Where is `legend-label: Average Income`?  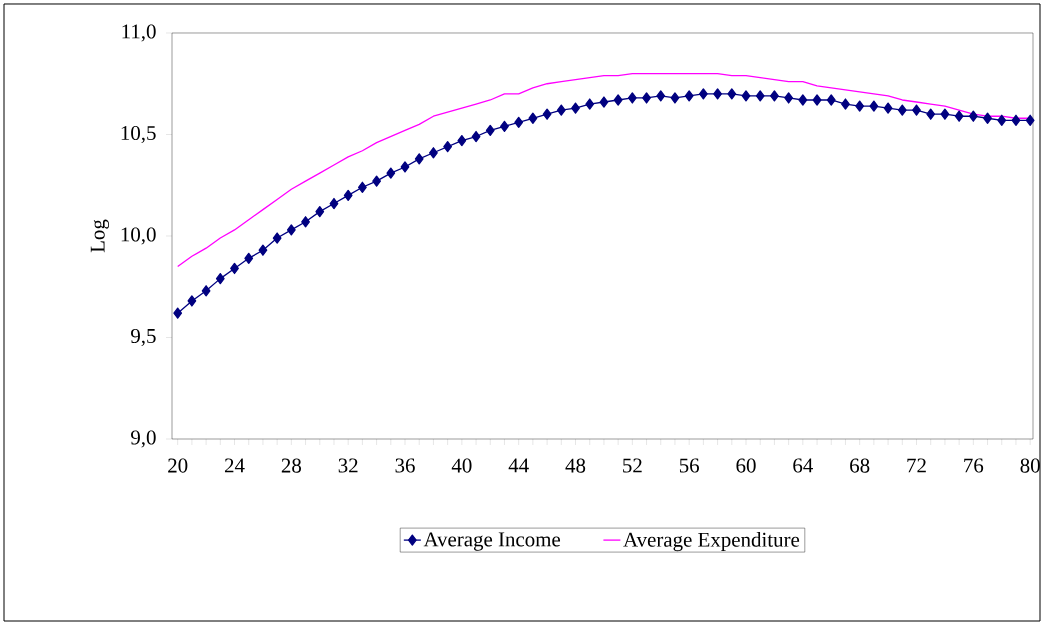
legend-label: Average Income is located at coordinates (492, 541).